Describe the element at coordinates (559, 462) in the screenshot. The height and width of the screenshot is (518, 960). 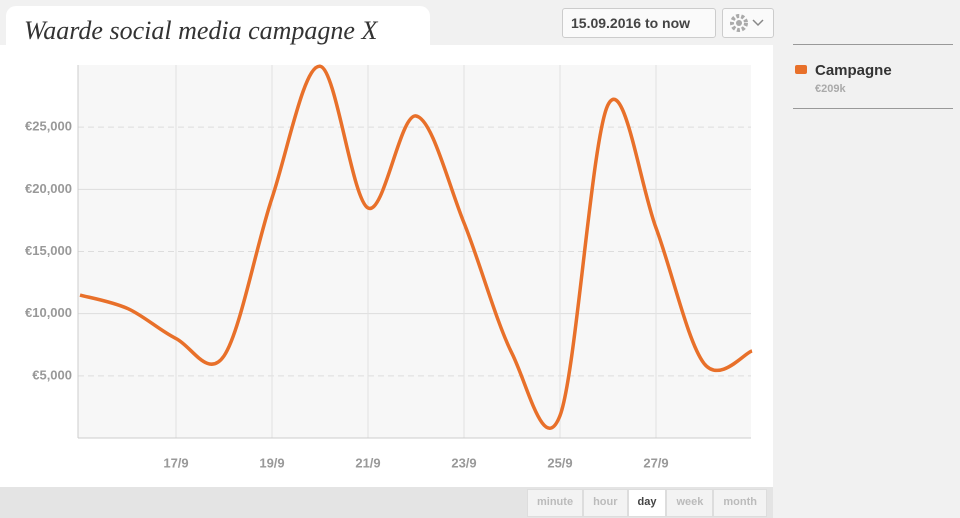
I see `x-tick-label: 25/9` at that location.